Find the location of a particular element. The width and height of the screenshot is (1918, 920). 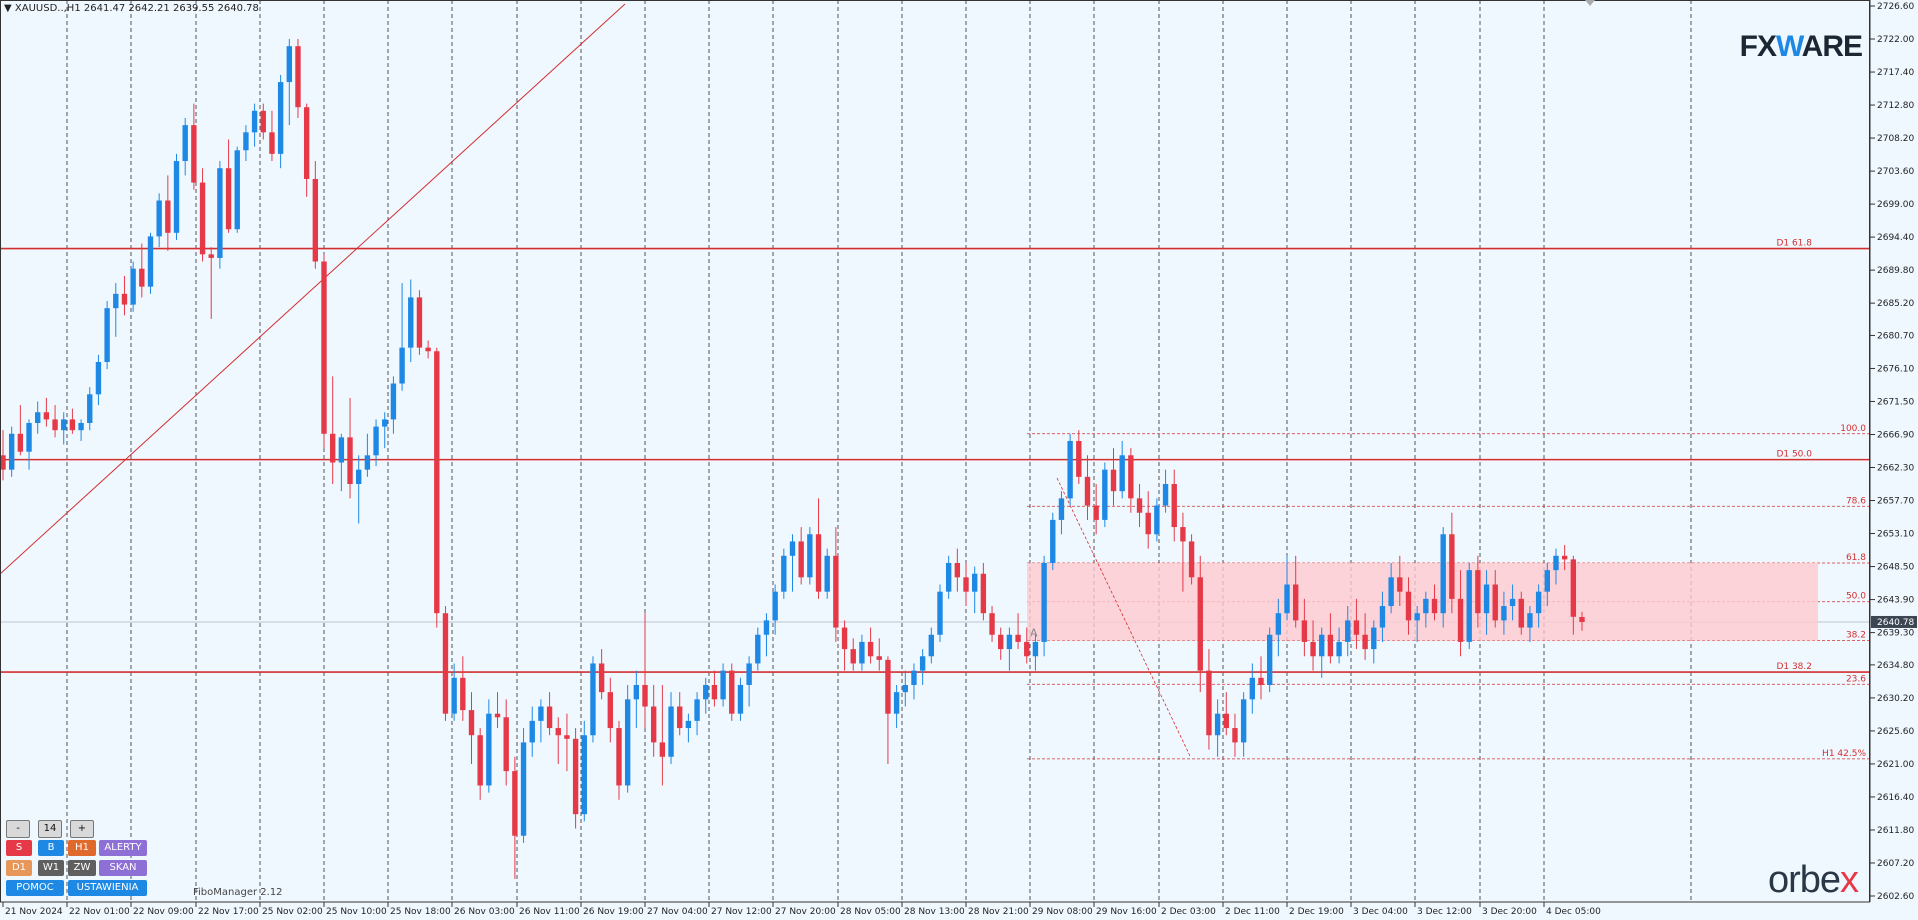

scan-button: SKAN is located at coordinates (123, 868).